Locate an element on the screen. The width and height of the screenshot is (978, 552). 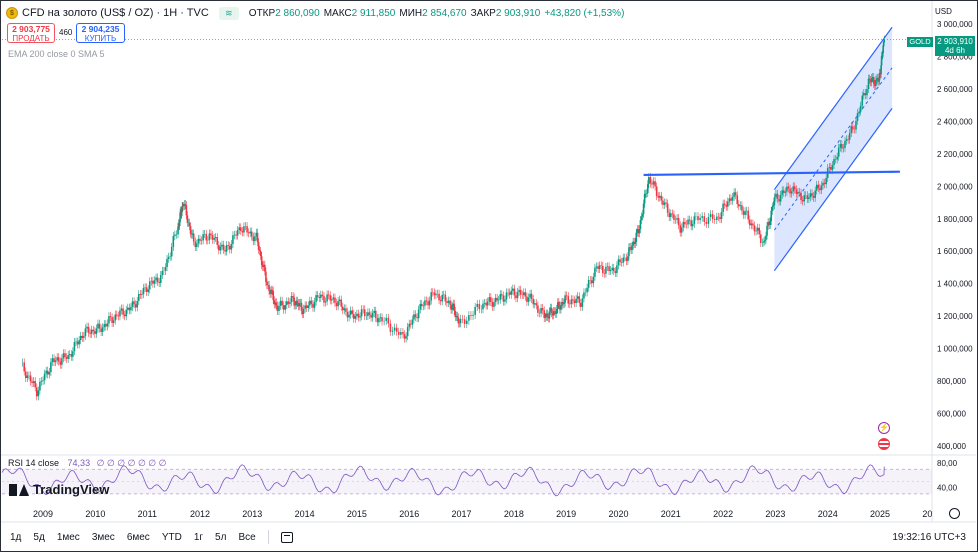
last-price-tag: 2 903,910 4d 6h is located at coordinates (955, 46).